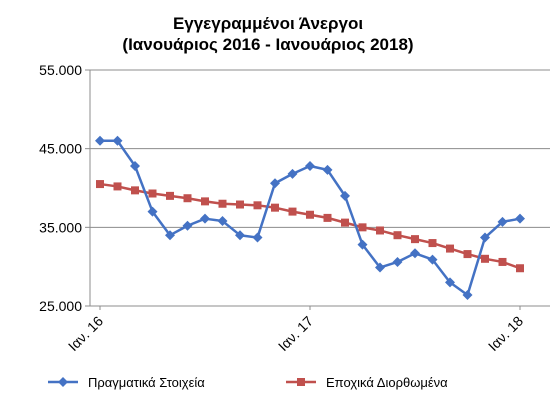 Image resolution: width=550 pixels, height=411 pixels. I want to click on x-axis: Ιαν. 16 Ιαν. 17 Ιαν. 18, so click(295, 330).